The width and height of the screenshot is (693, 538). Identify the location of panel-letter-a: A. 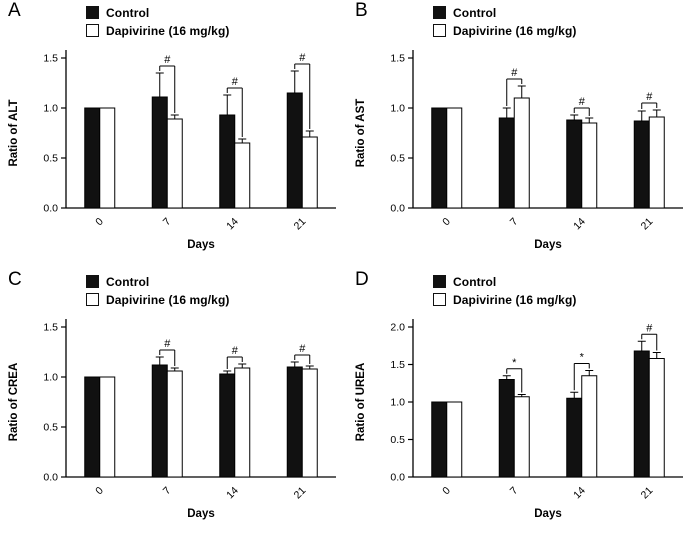
(14, 10).